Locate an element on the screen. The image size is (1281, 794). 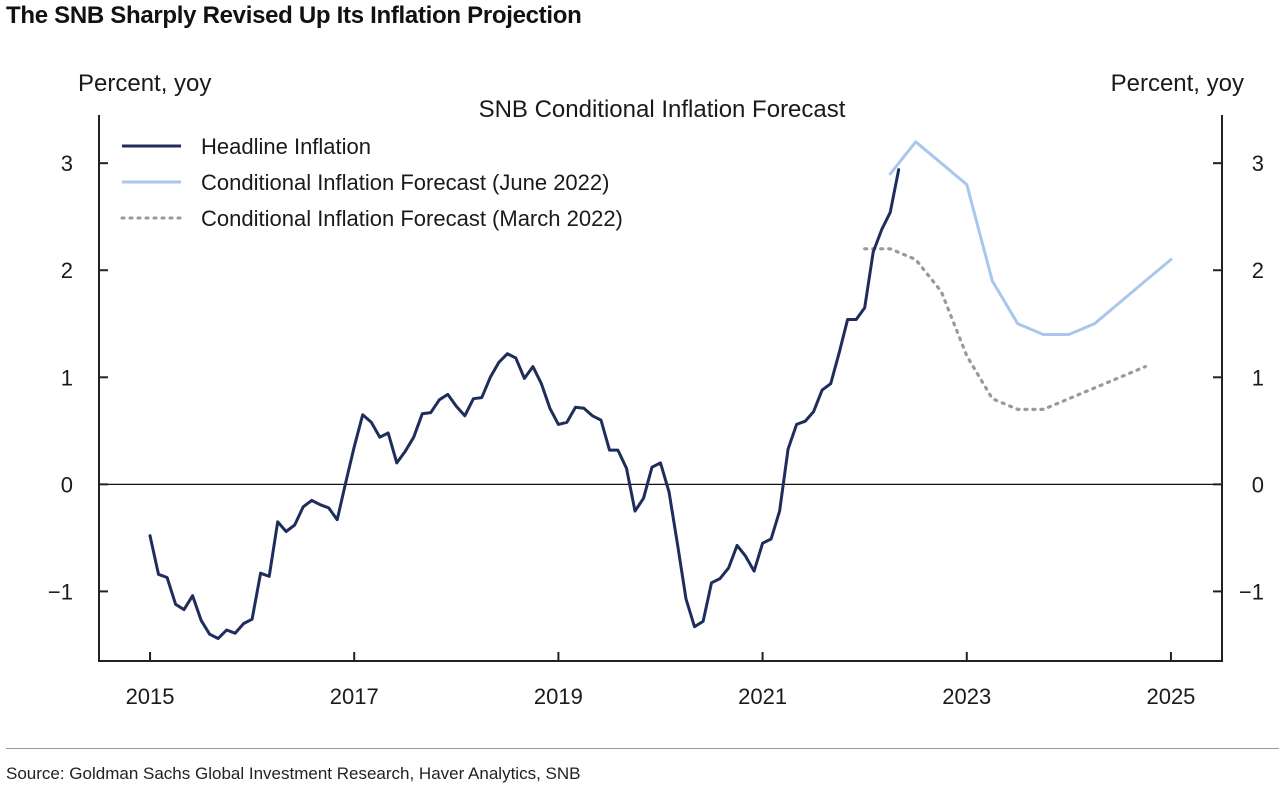
divider is located at coordinates (642, 748).